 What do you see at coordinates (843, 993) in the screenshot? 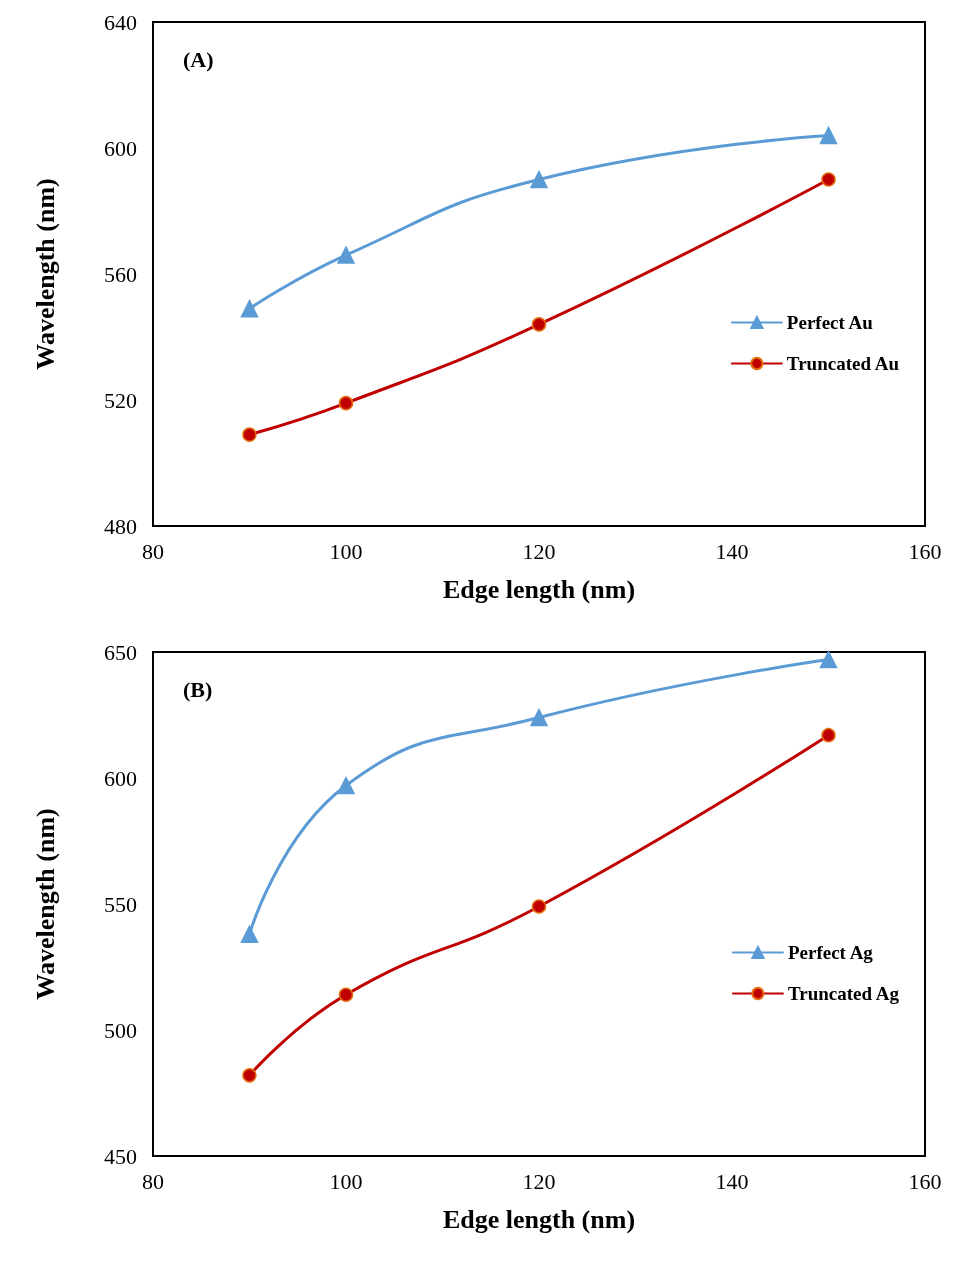
I see `legend-label: Truncated Ag` at bounding box center [843, 993].